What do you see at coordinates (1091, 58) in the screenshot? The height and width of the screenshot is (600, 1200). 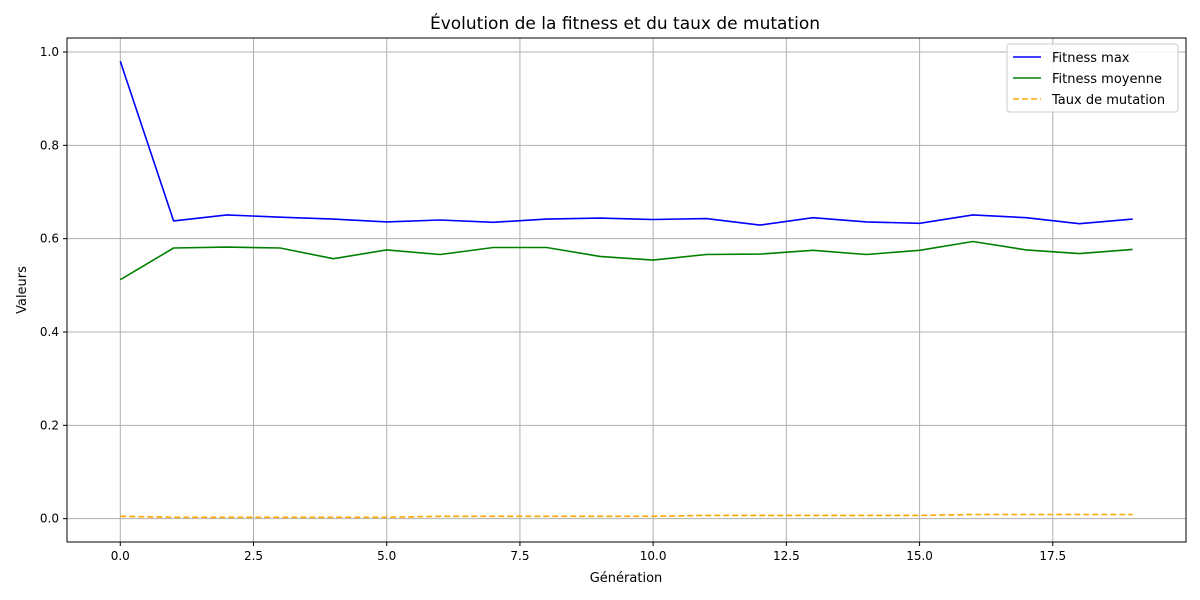 I see `legend-label: Fitness max` at bounding box center [1091, 58].